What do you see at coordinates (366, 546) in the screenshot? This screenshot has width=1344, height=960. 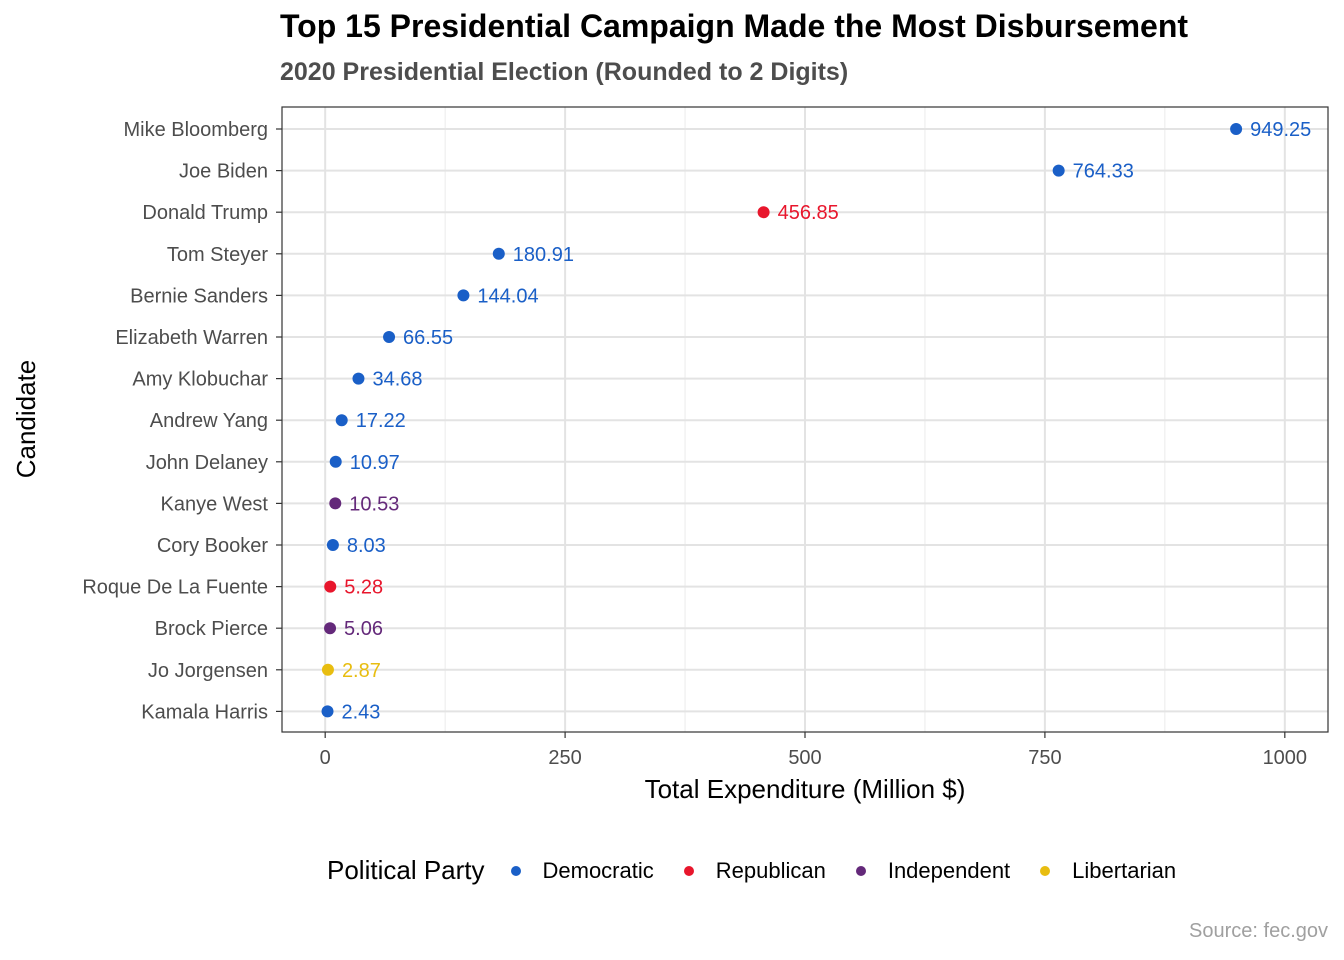 I see `data-label: 8.03` at bounding box center [366, 546].